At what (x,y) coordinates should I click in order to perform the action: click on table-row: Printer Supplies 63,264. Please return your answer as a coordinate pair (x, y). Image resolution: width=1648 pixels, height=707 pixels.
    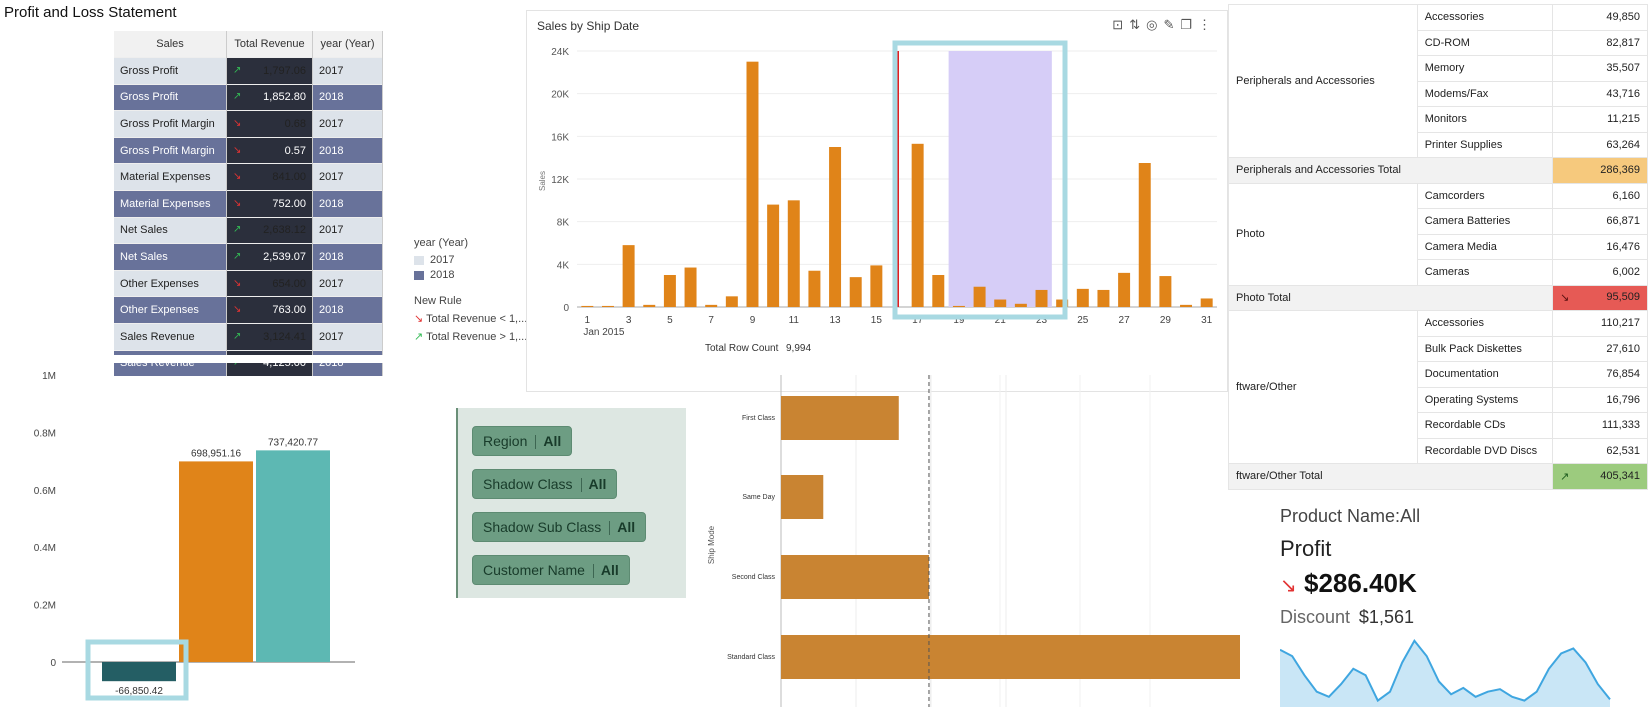
    Looking at the image, I should click on (1438, 144).